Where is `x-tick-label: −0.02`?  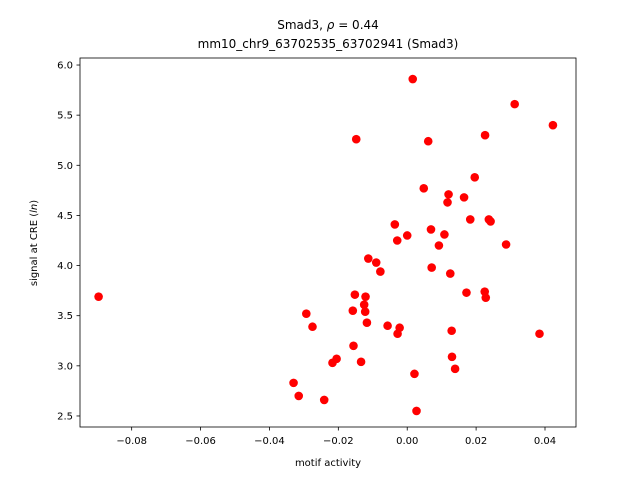 x-tick-label: −0.02 is located at coordinates (338, 441).